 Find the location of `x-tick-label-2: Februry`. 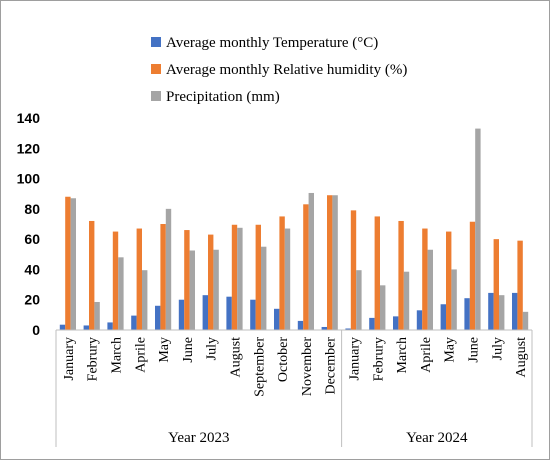

x-tick-label-2: Februry is located at coordinates (93, 359).